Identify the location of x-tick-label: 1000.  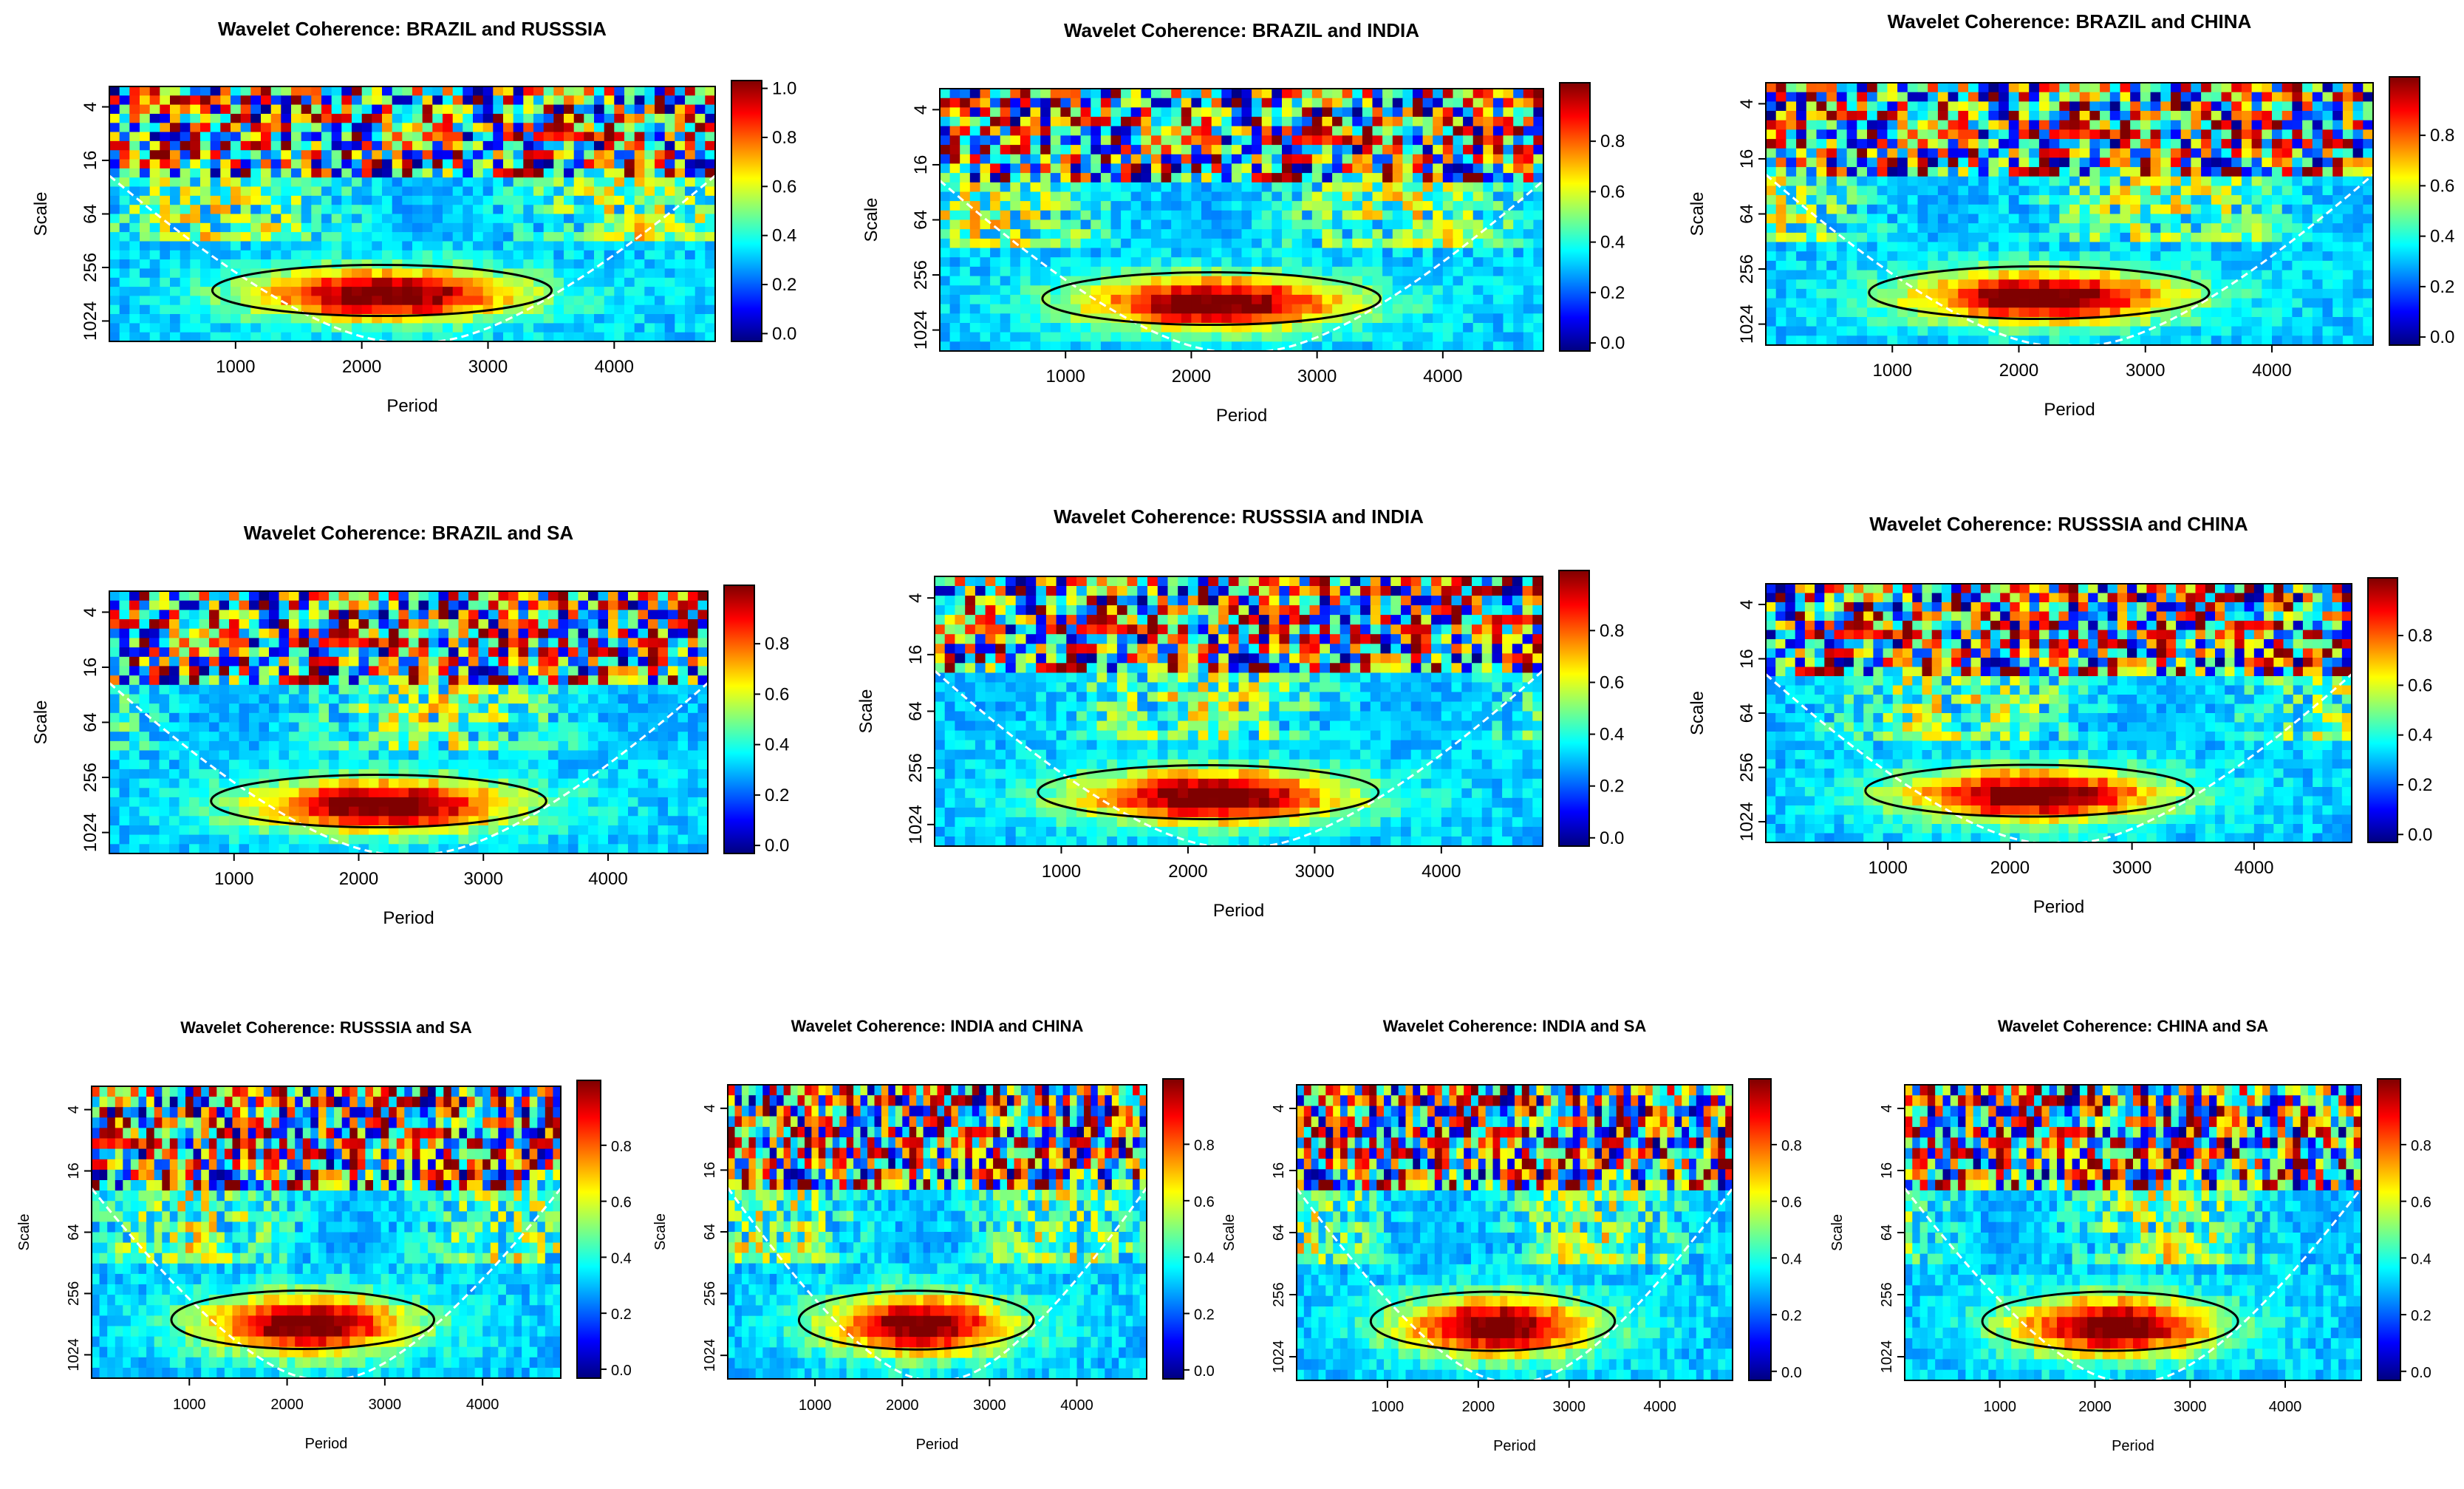
(235, 367).